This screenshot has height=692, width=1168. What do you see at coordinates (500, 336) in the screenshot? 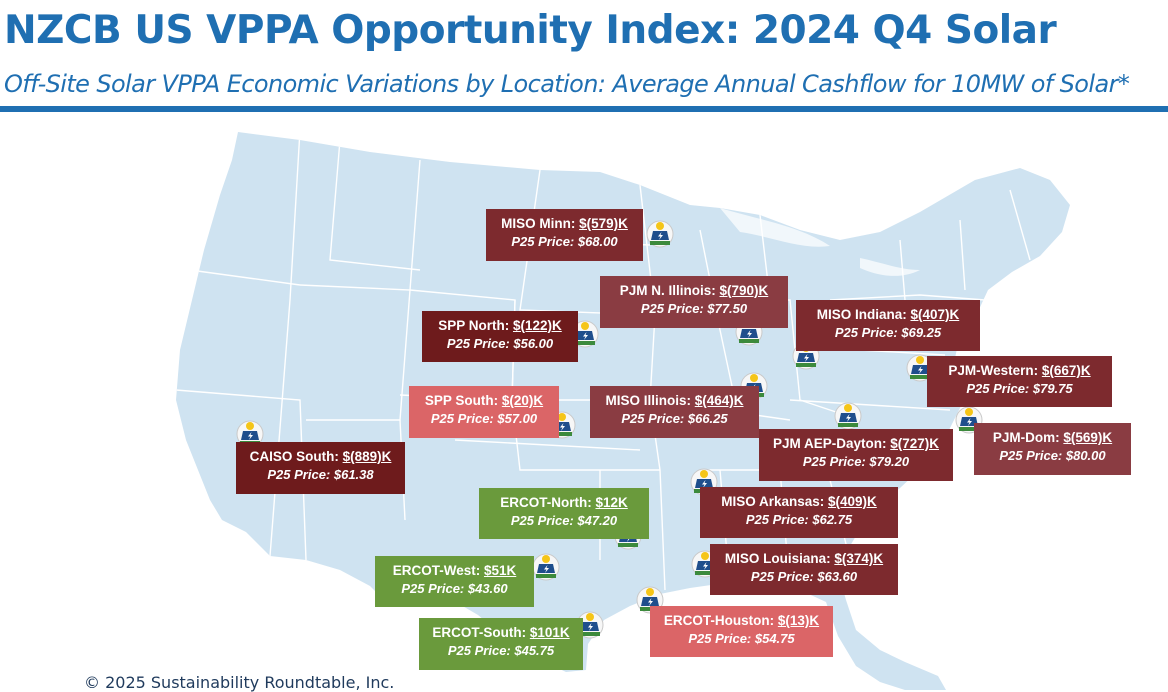
I see `location-label-spp-north: SPP North: $(122)K P25 Price: $56.00` at bounding box center [500, 336].